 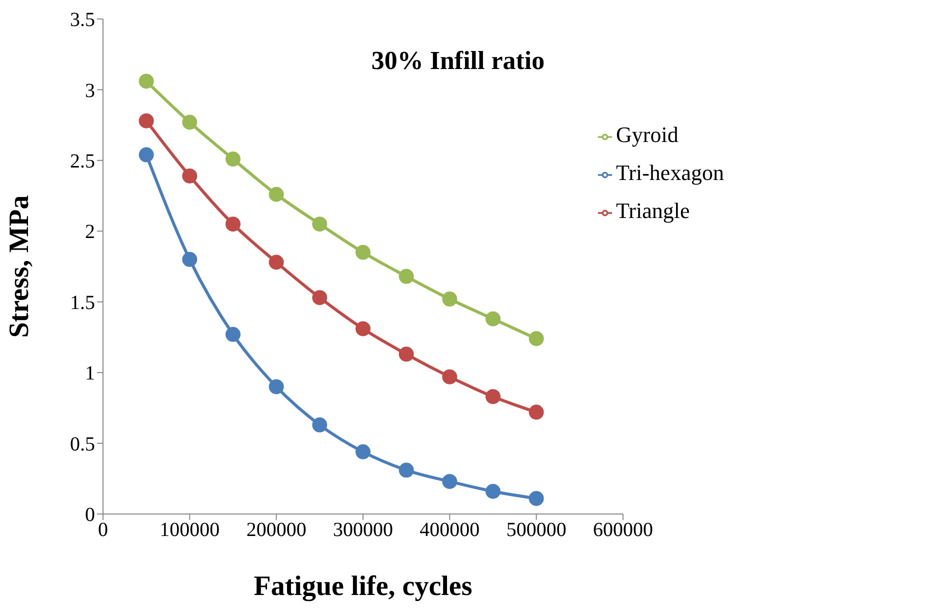 What do you see at coordinates (90, 515) in the screenshot?
I see `y-tick-label: 0` at bounding box center [90, 515].